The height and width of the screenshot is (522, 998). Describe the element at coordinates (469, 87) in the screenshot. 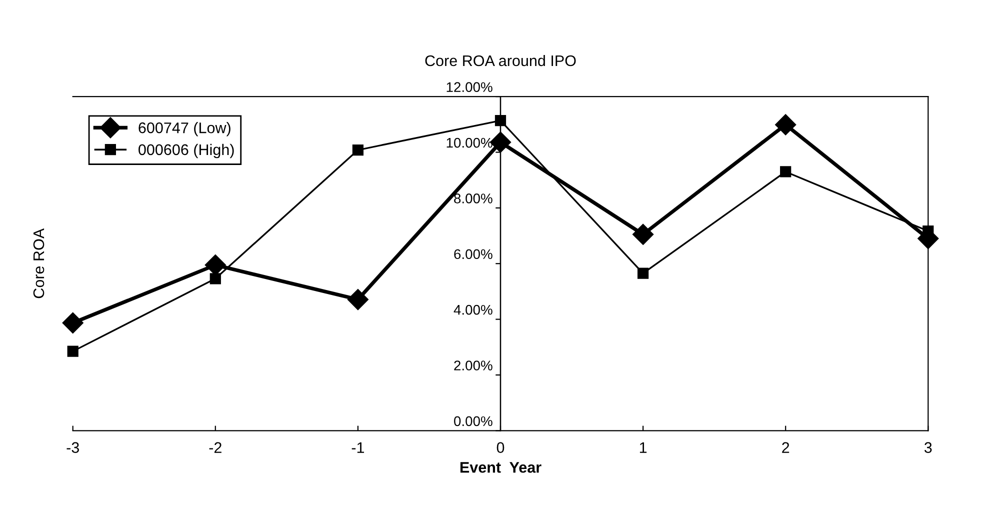

I see `y-tick-label: 12.00%` at that location.